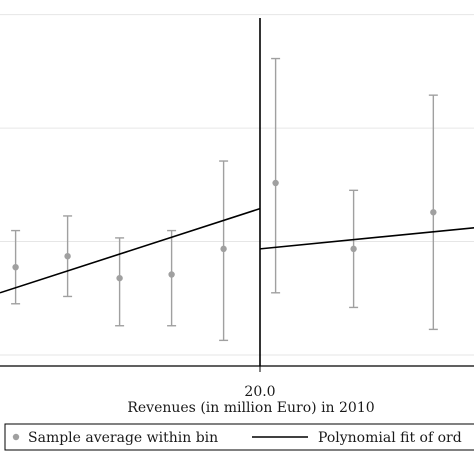 This screenshot has height=474, width=474. I want to click on legend-marker-dot, so click(16, 437).